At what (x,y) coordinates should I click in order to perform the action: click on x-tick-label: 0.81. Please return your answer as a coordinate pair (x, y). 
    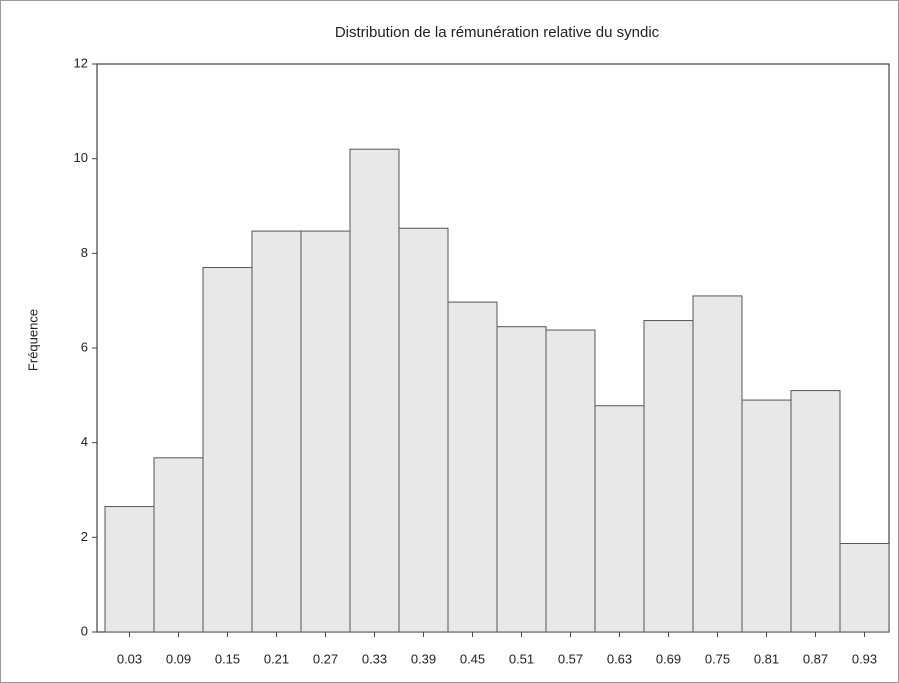
    Looking at the image, I should click on (766, 658).